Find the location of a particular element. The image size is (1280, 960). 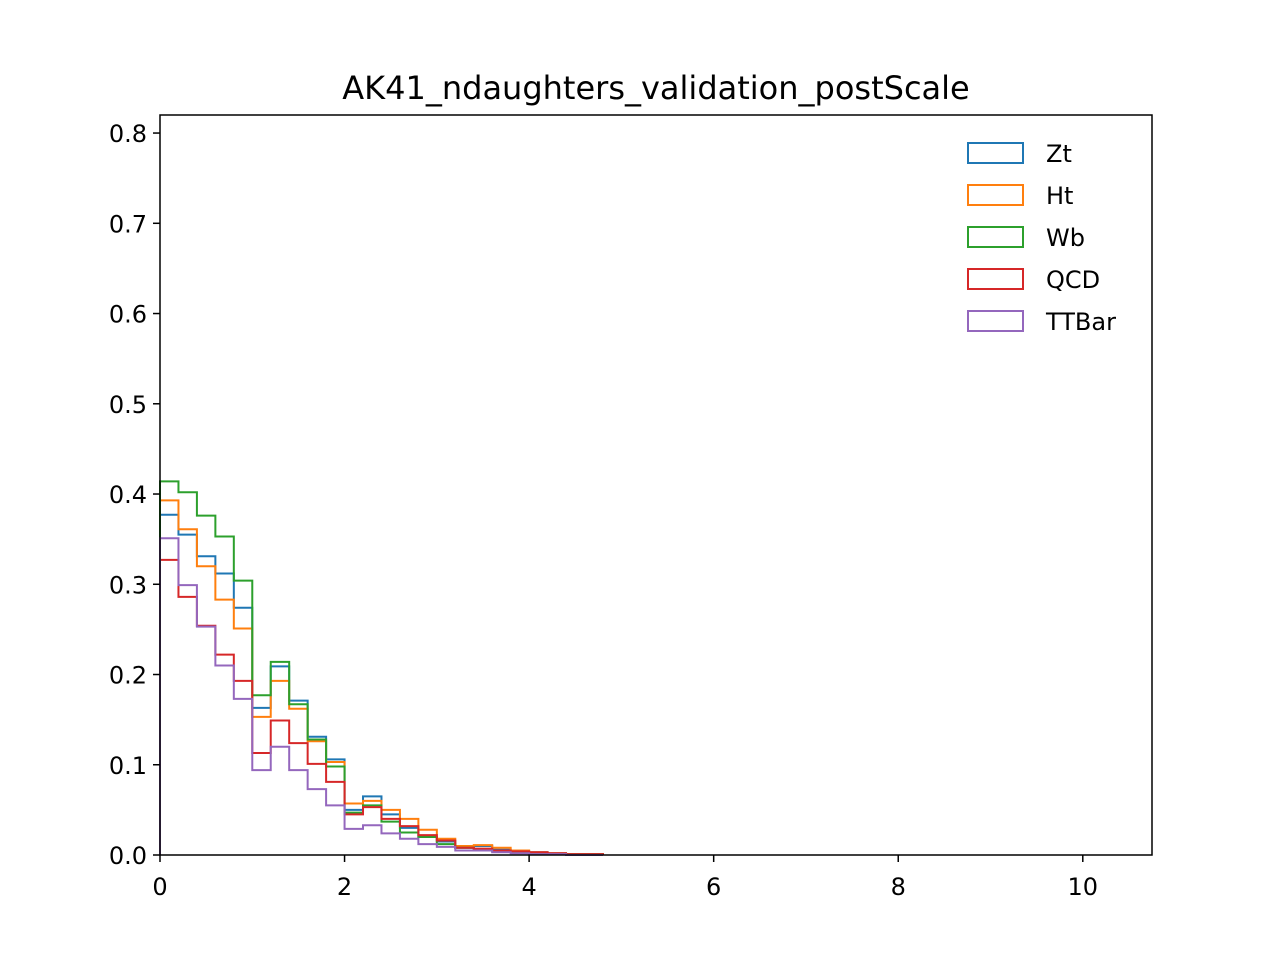

legend-swatch-ht is located at coordinates (995, 195).